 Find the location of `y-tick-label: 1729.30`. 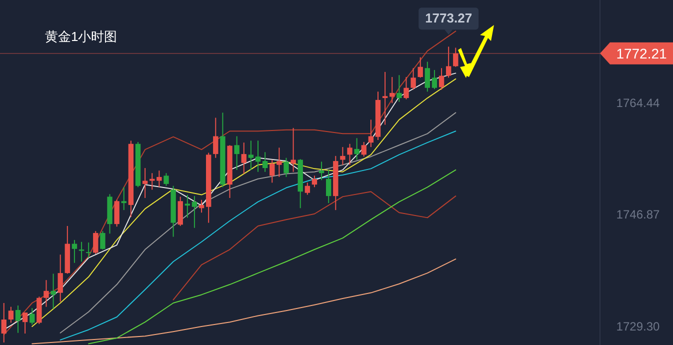

y-tick-label: 1729.30 is located at coordinates (638, 327).